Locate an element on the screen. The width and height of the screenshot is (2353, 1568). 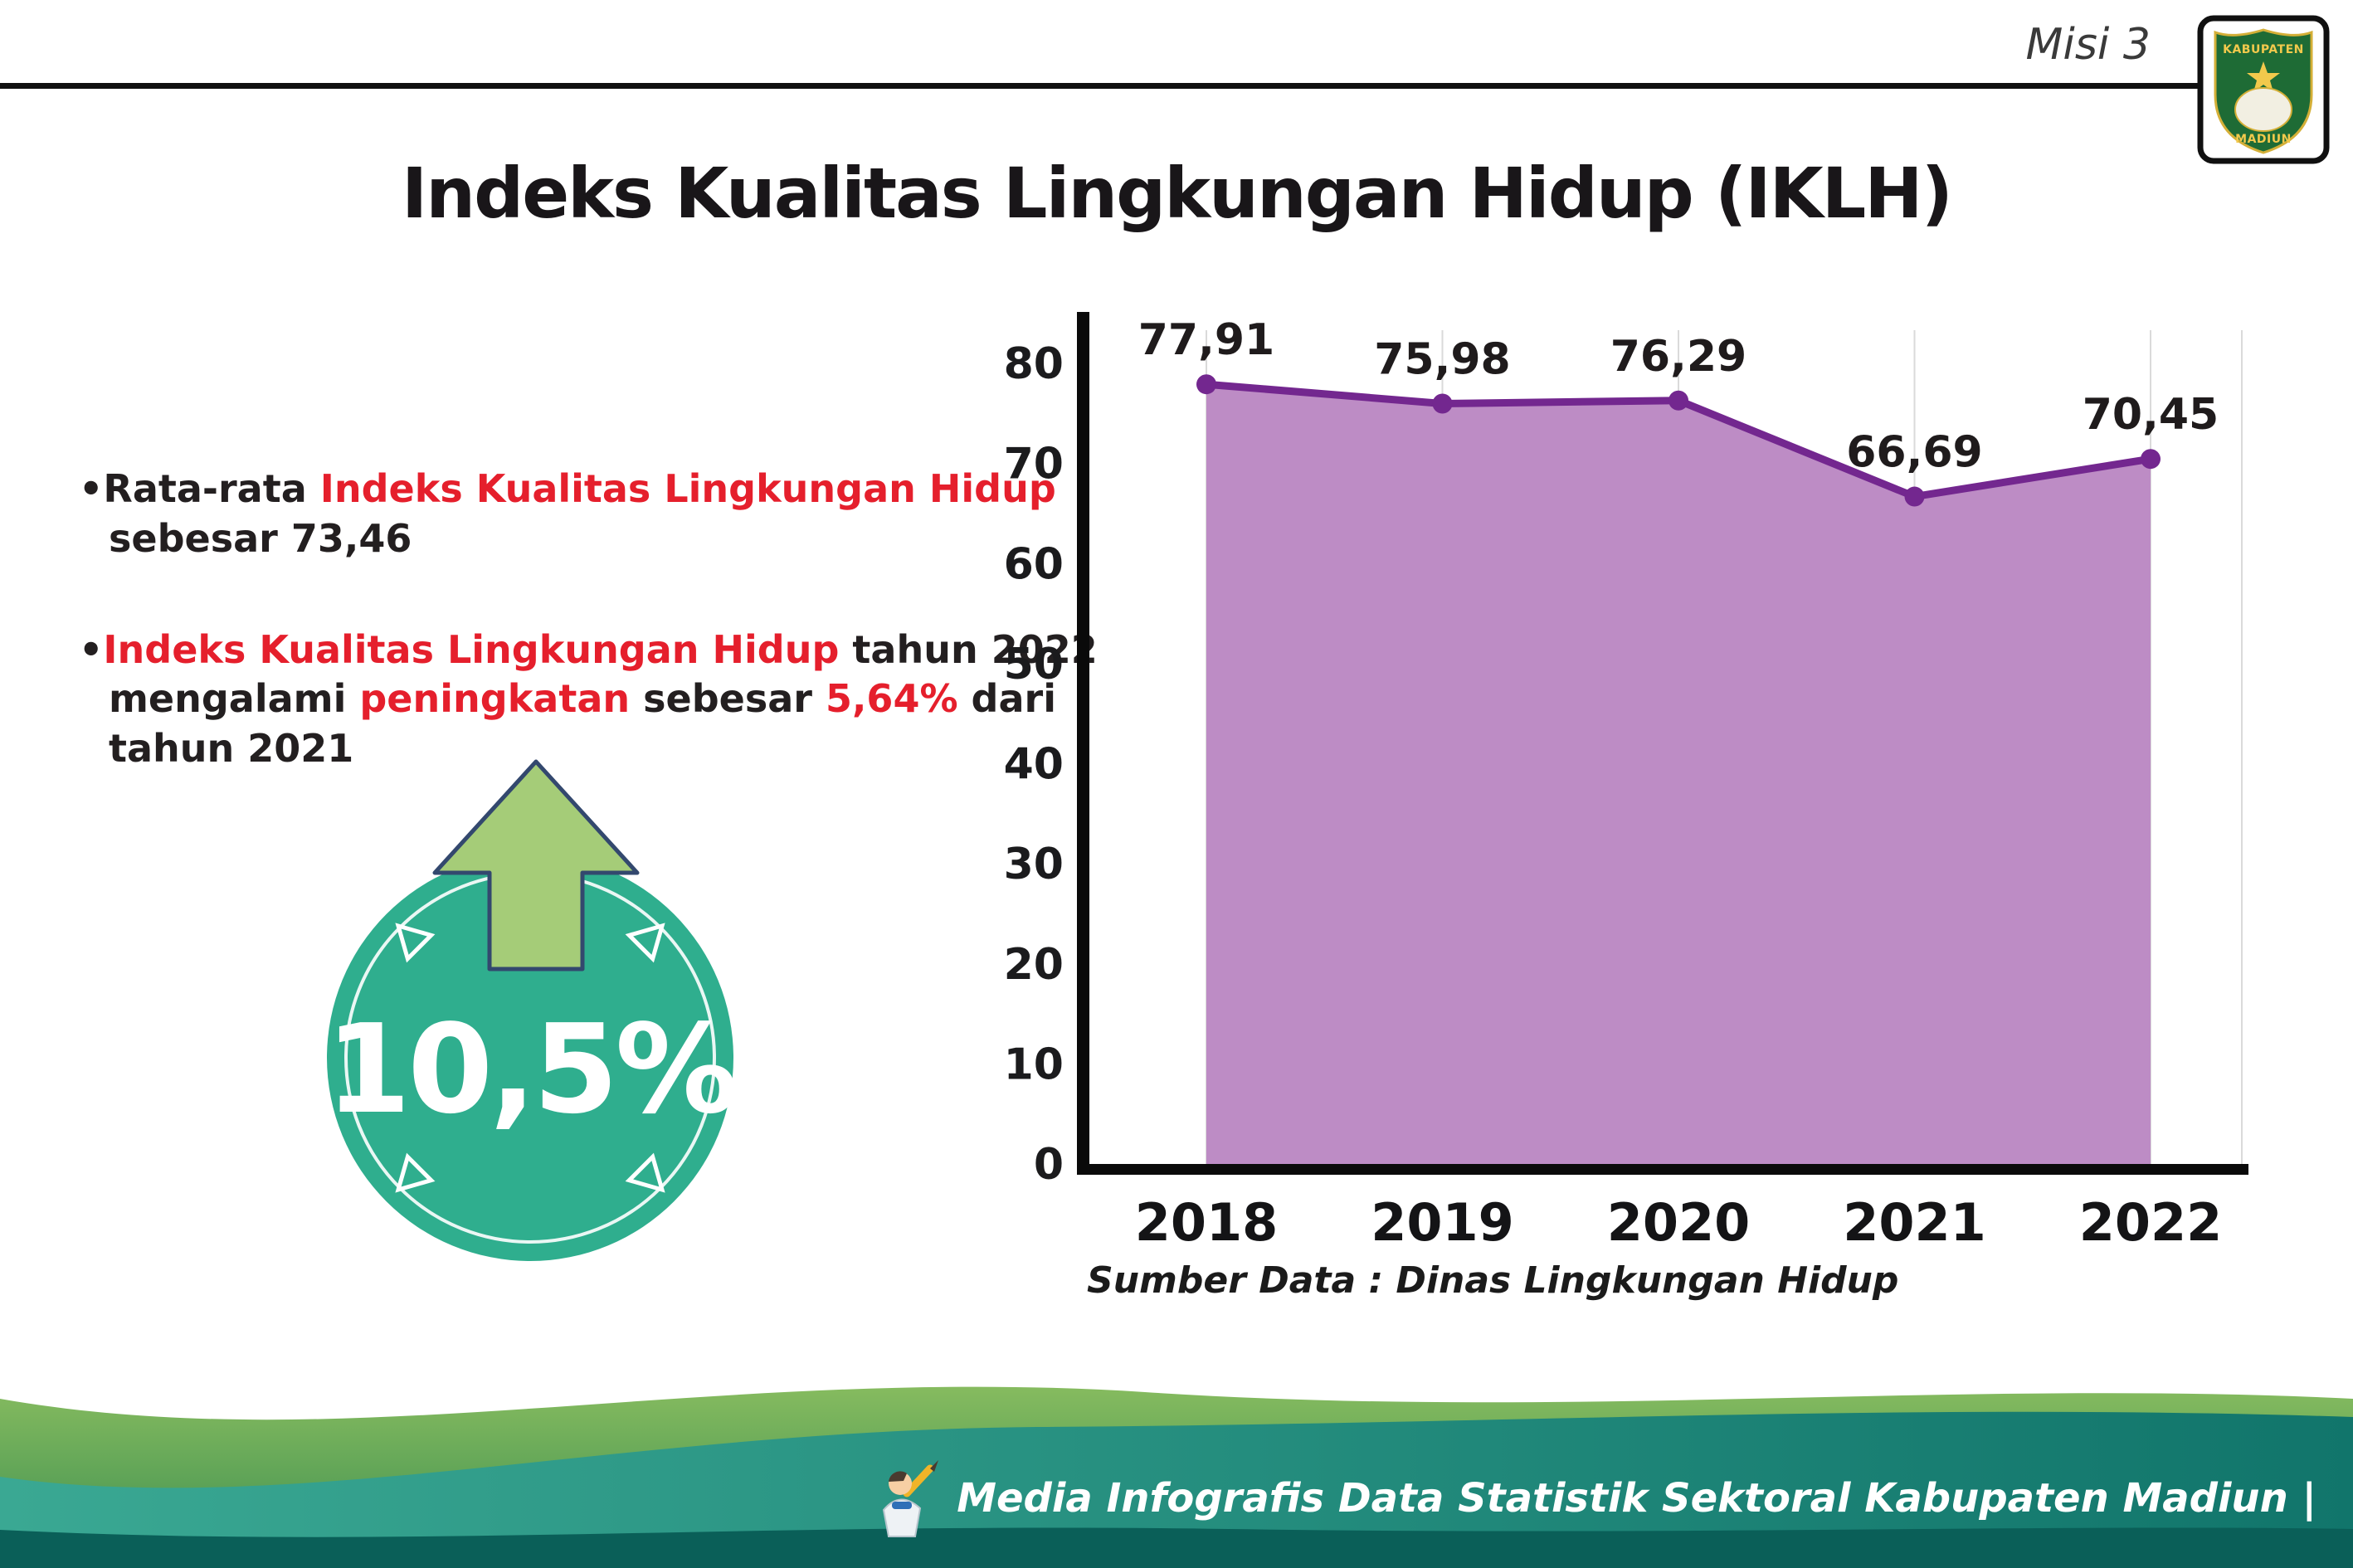
logo-text-bottom: MADIUN is located at coordinates (2263, 139).